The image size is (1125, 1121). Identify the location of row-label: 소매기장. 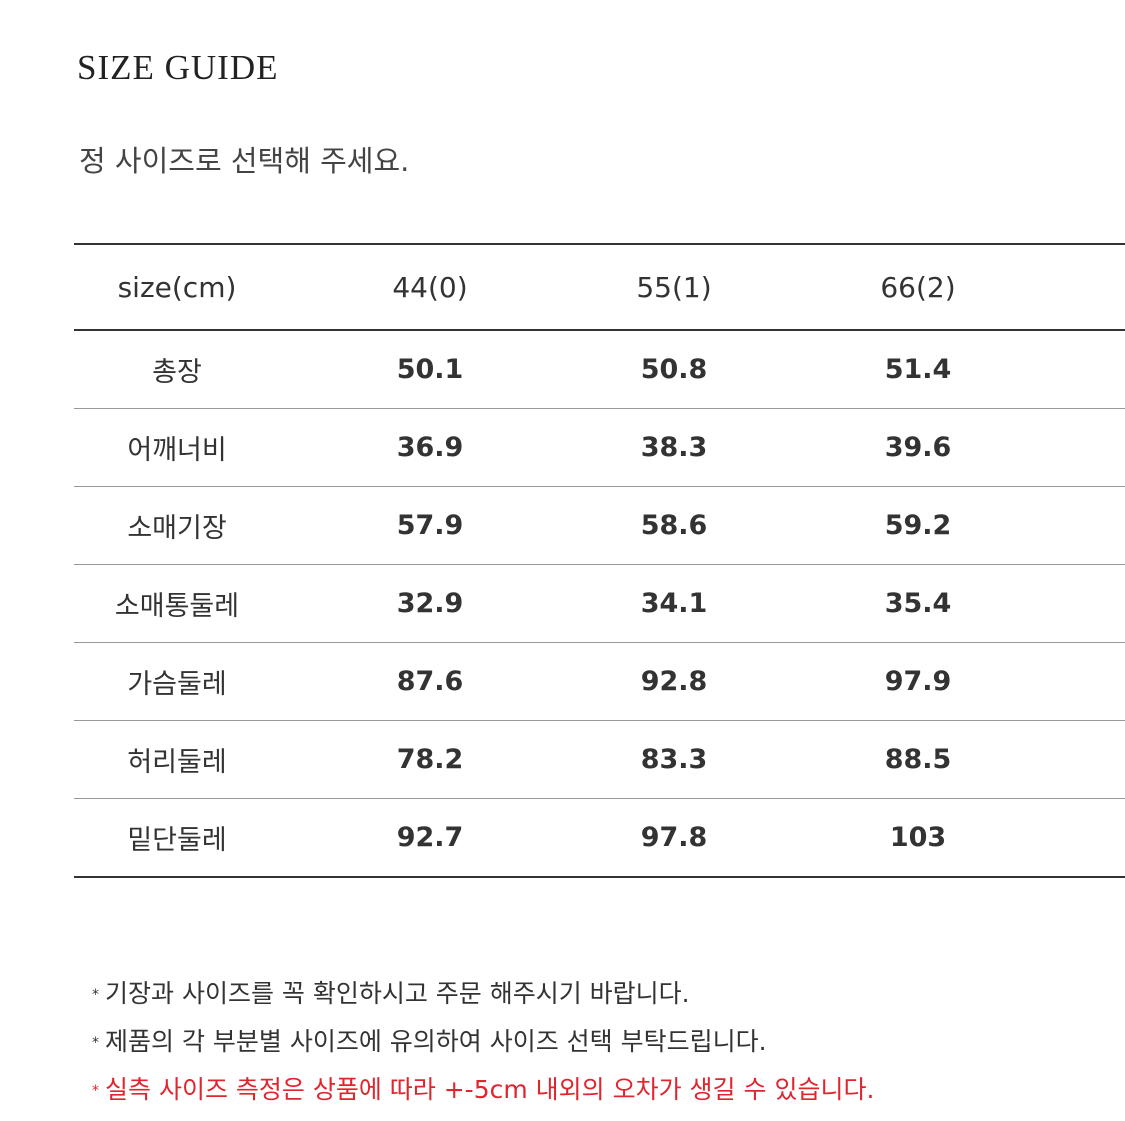
(177, 528).